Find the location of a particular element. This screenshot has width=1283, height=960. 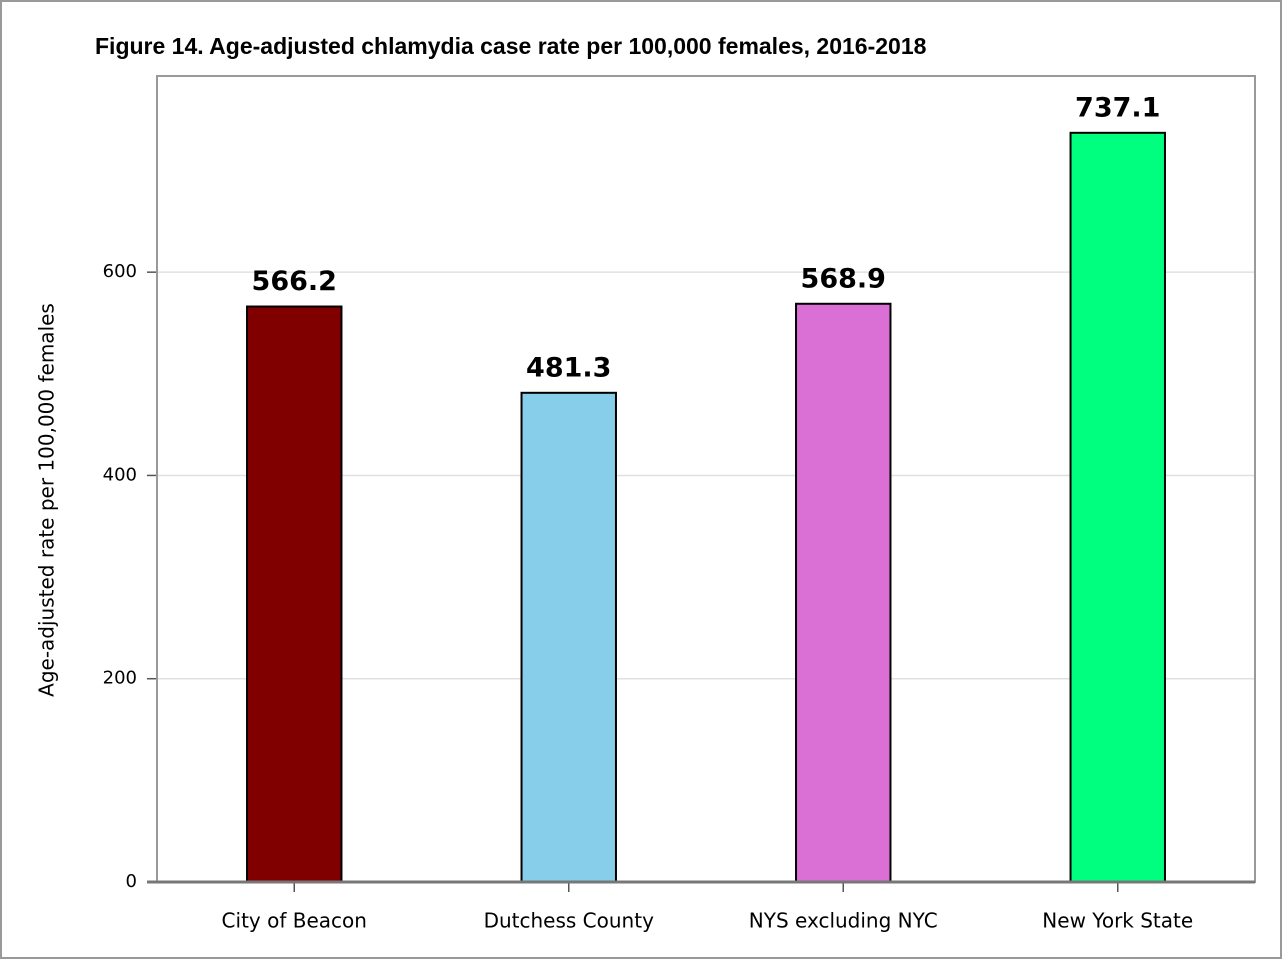

x-tick-label: NYS excluding NYC is located at coordinates (843, 921).